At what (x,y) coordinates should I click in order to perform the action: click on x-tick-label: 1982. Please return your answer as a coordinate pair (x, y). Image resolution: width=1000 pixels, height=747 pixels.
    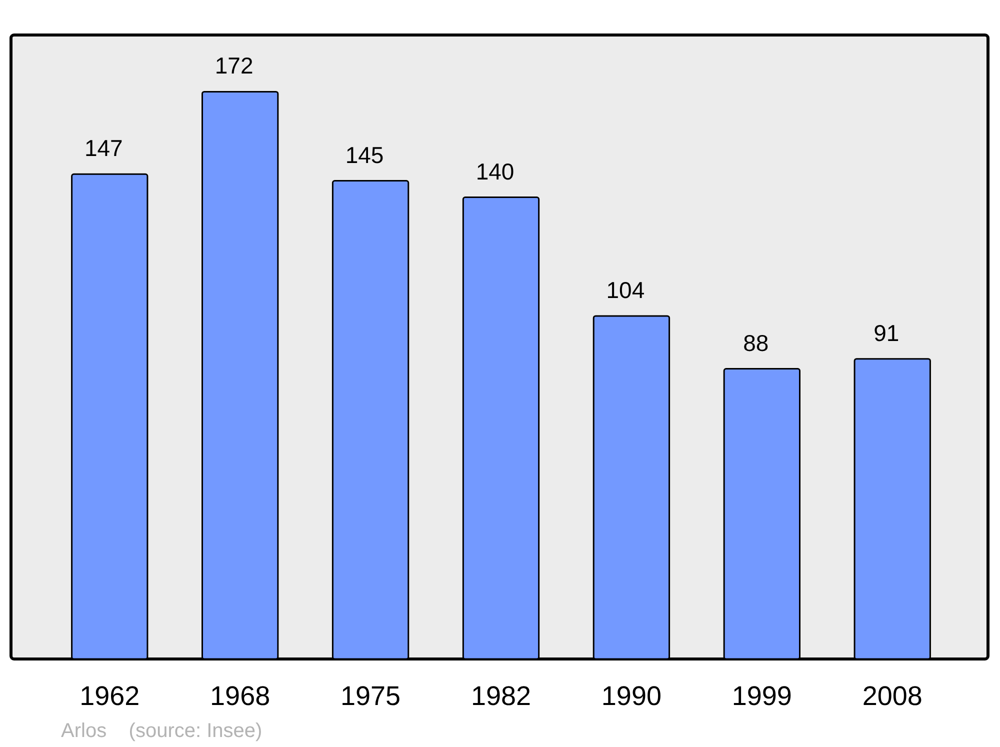
    Looking at the image, I should click on (501, 696).